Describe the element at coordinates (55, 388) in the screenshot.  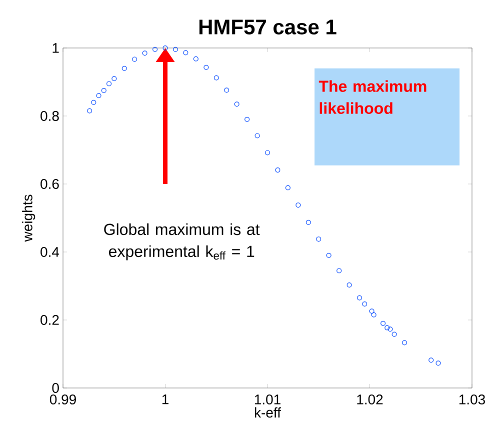
I see `y-tick-label: 0` at that location.